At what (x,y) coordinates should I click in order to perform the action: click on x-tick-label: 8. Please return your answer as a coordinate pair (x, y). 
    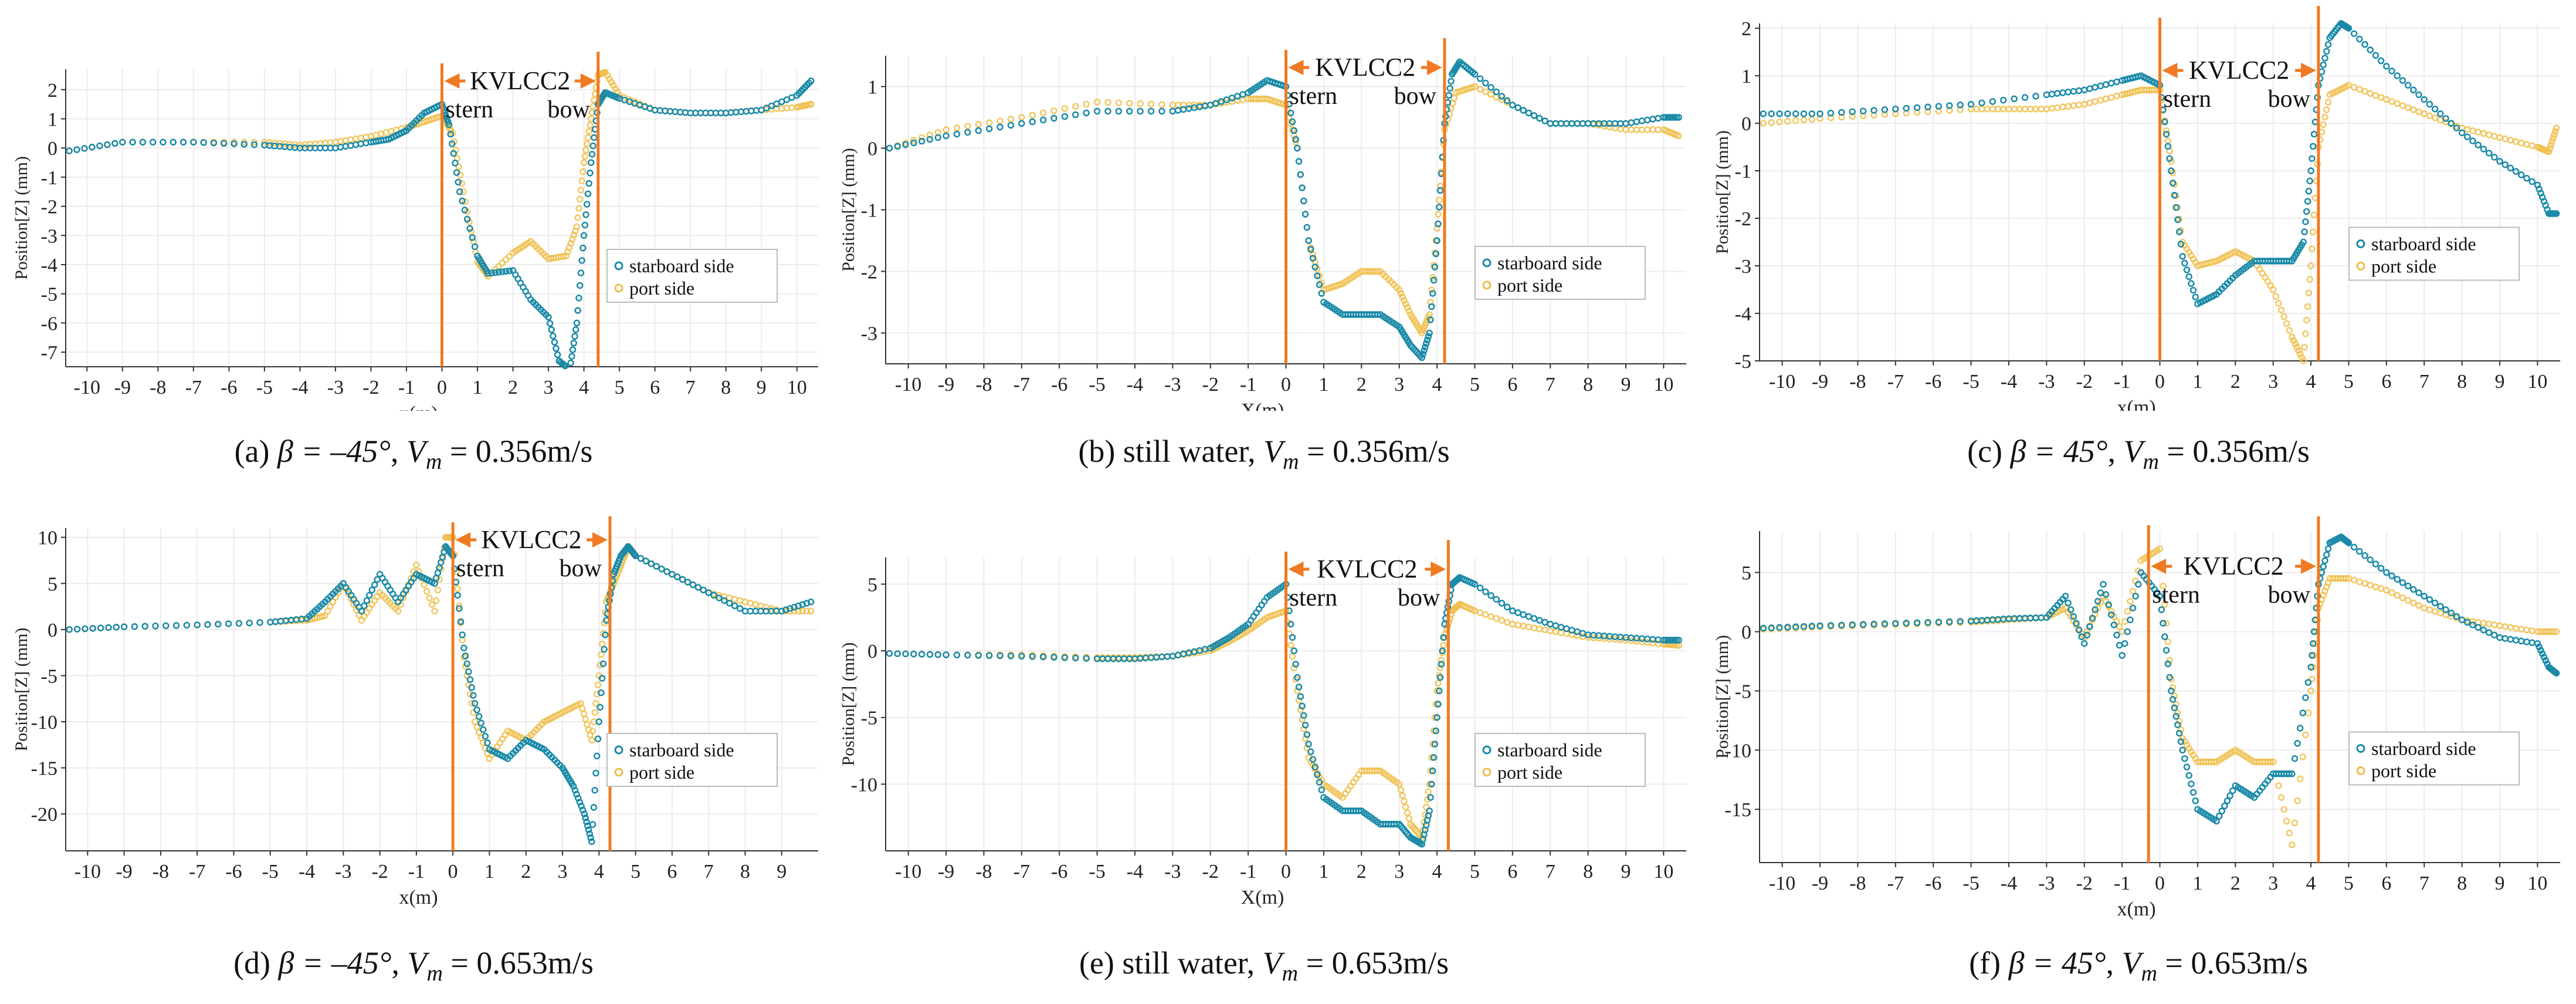
    Looking at the image, I should click on (726, 388).